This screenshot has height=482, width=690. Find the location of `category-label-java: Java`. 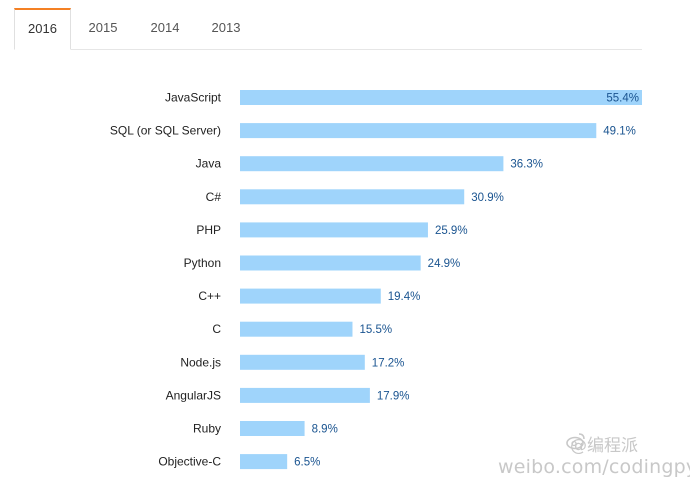

category-label-java: Java is located at coordinates (209, 164).